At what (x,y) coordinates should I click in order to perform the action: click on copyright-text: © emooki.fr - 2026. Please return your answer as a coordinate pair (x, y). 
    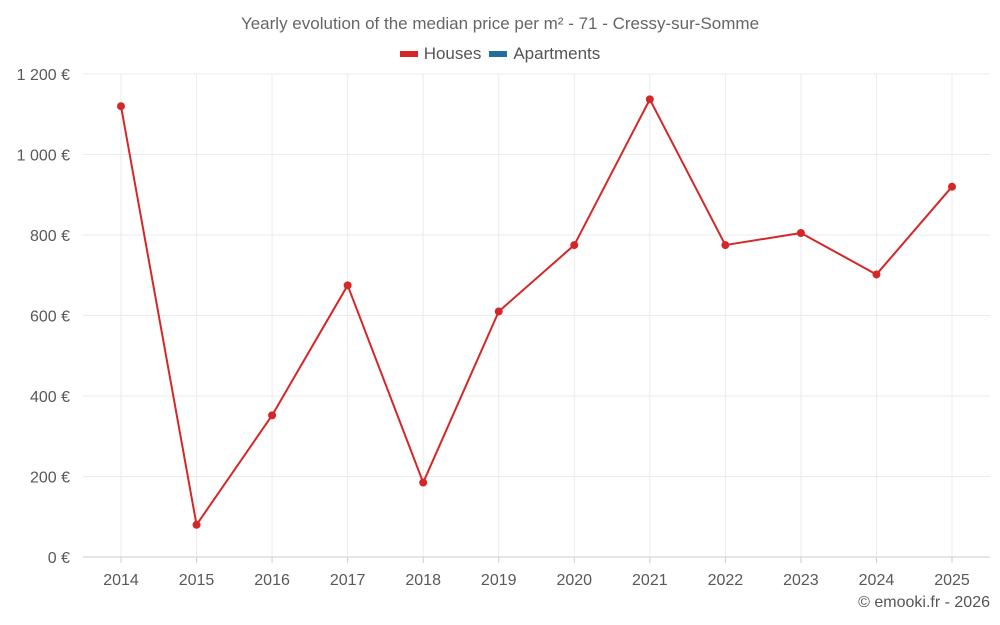
    Looking at the image, I should click on (924, 602).